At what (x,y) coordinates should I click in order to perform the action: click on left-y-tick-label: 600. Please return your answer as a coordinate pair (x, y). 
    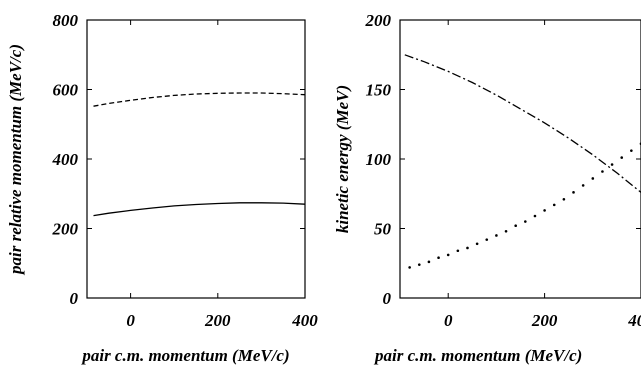
    Looking at the image, I should click on (66, 90).